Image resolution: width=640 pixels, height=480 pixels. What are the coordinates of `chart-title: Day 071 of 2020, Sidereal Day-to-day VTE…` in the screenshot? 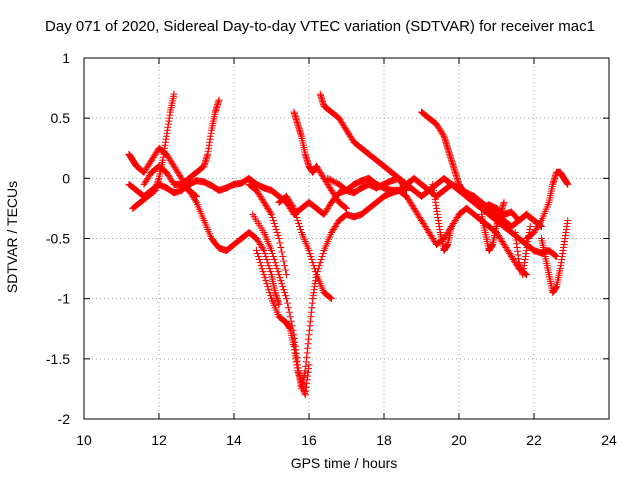 It's located at (320, 26).